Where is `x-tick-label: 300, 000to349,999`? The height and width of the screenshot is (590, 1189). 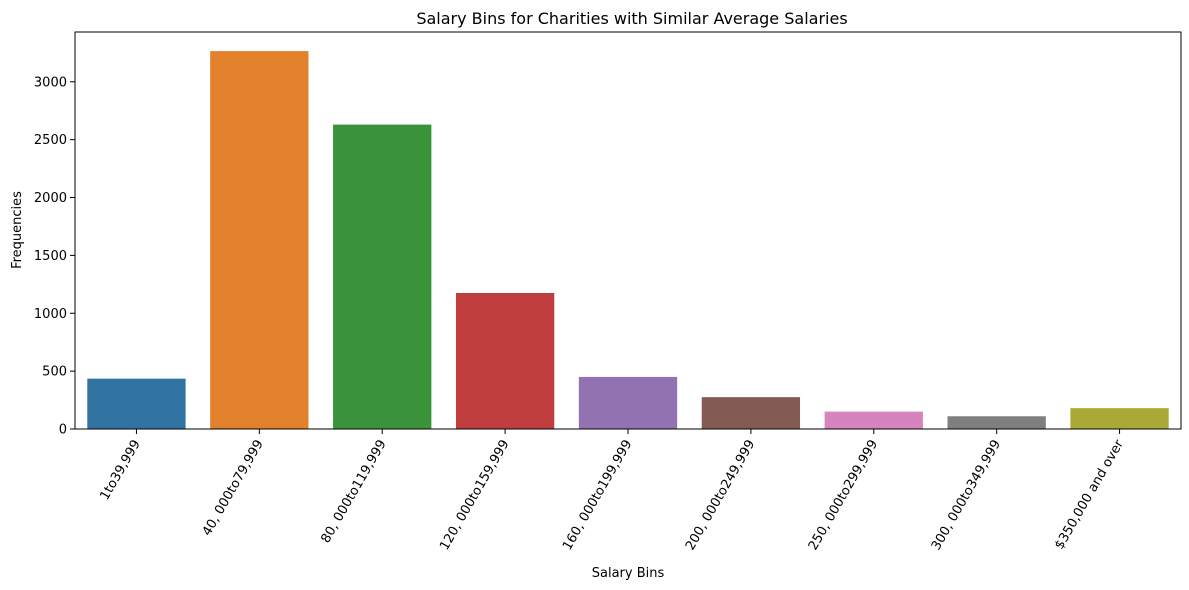 x-tick-label: 300, 000to349,999 is located at coordinates (966, 495).